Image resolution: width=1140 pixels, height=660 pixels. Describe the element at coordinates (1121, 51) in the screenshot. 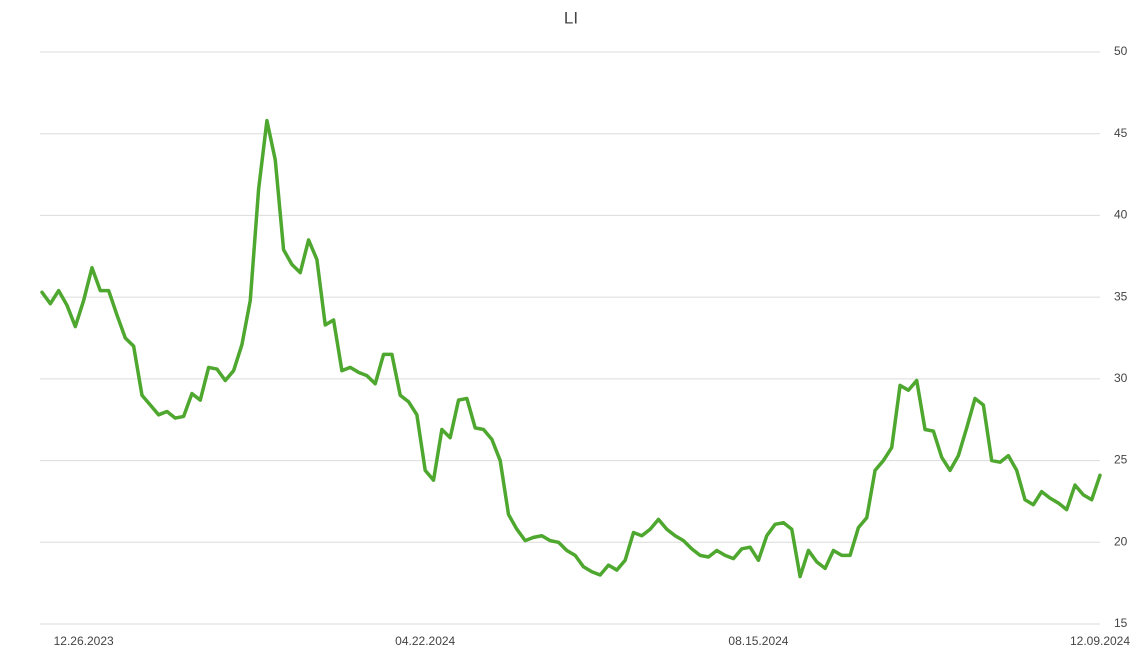

I see `y-tick-label: 50` at that location.